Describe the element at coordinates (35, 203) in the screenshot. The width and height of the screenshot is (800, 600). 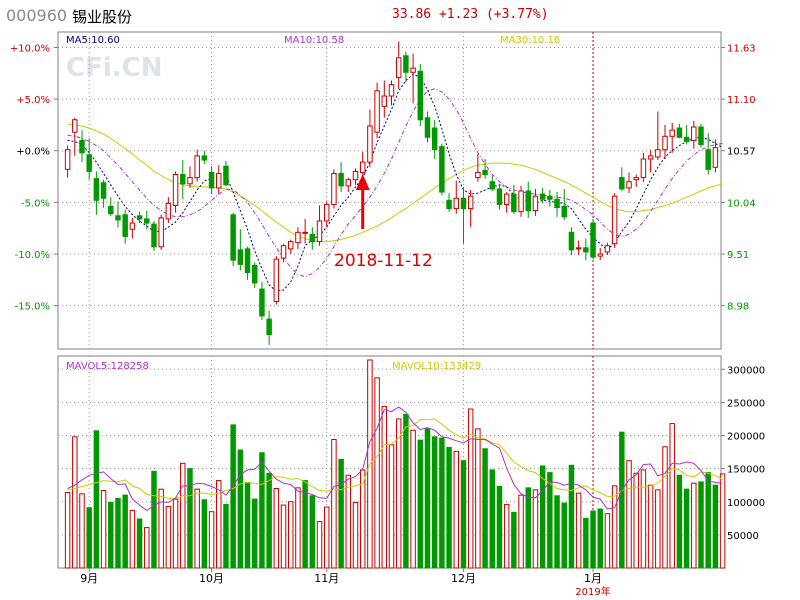
I see `pct-tick-label: -5.0%` at that location.